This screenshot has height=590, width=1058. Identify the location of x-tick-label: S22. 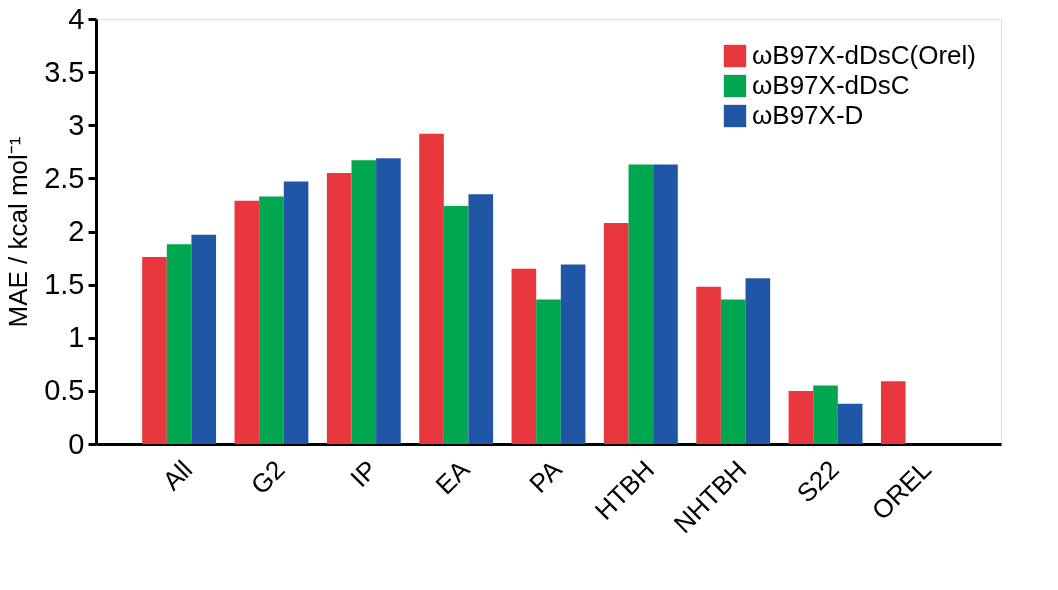
(817, 481).